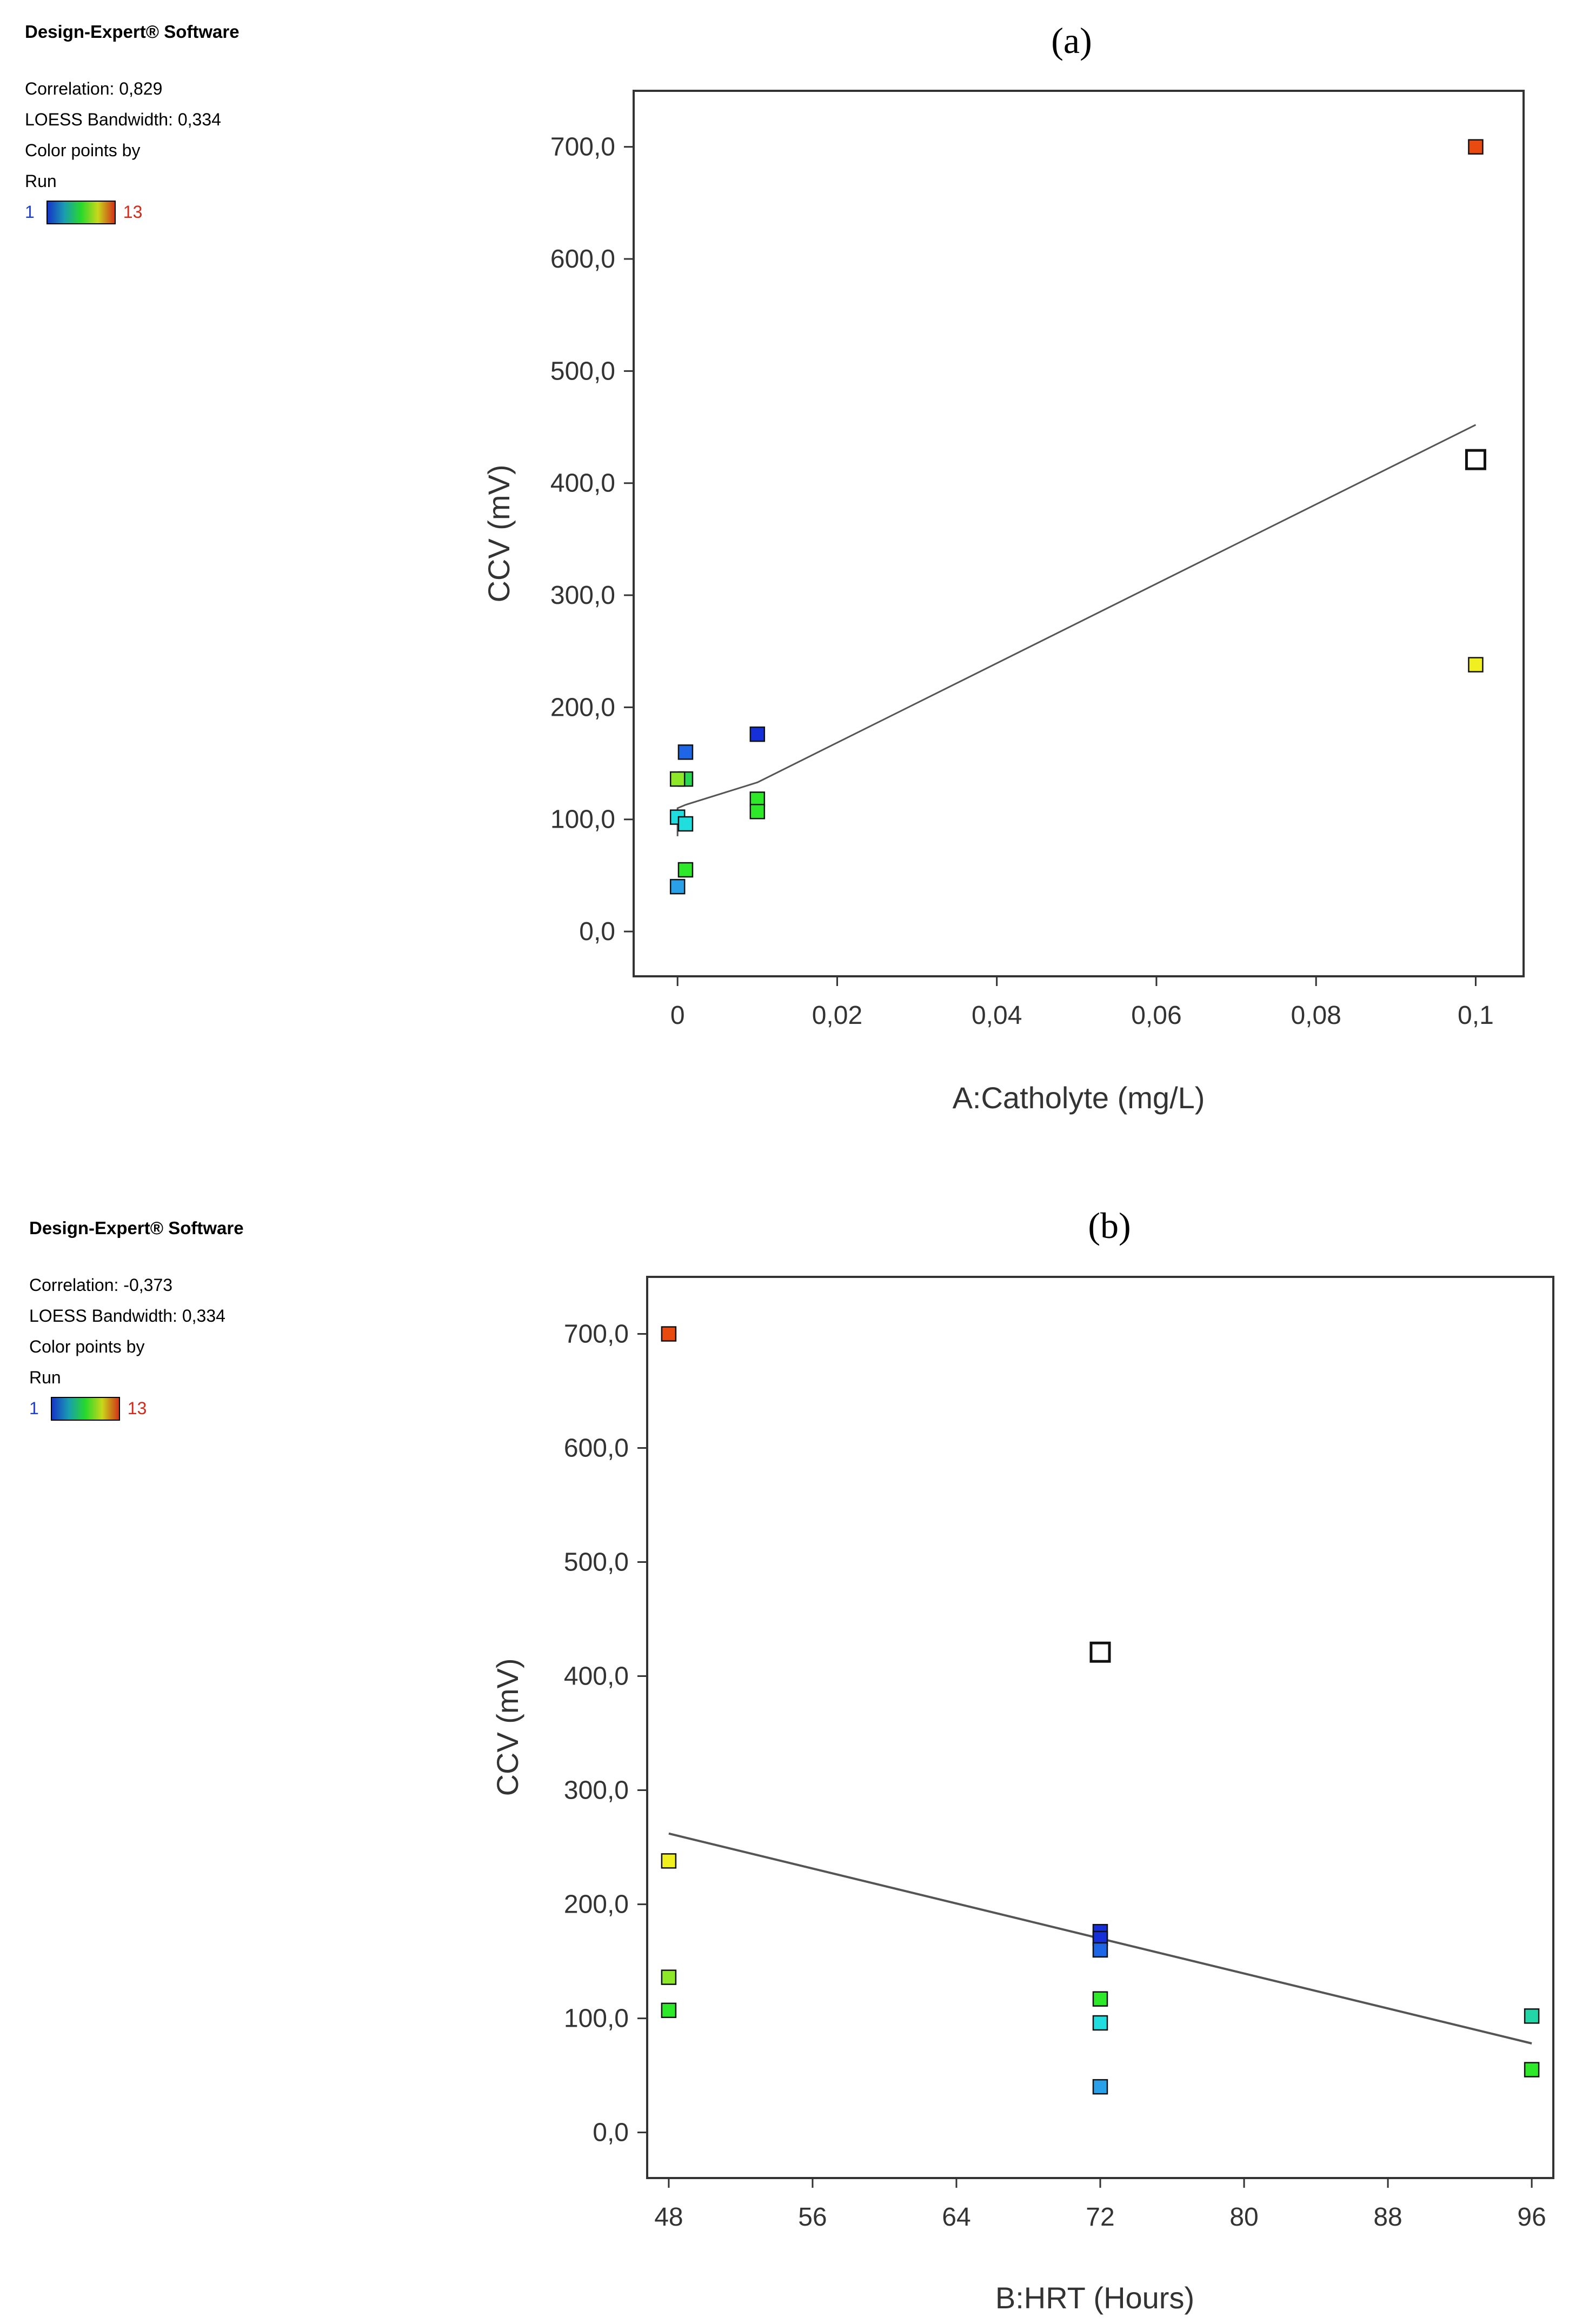 The image size is (1569, 2324). I want to click on x-tick-label: 56, so click(812, 2217).